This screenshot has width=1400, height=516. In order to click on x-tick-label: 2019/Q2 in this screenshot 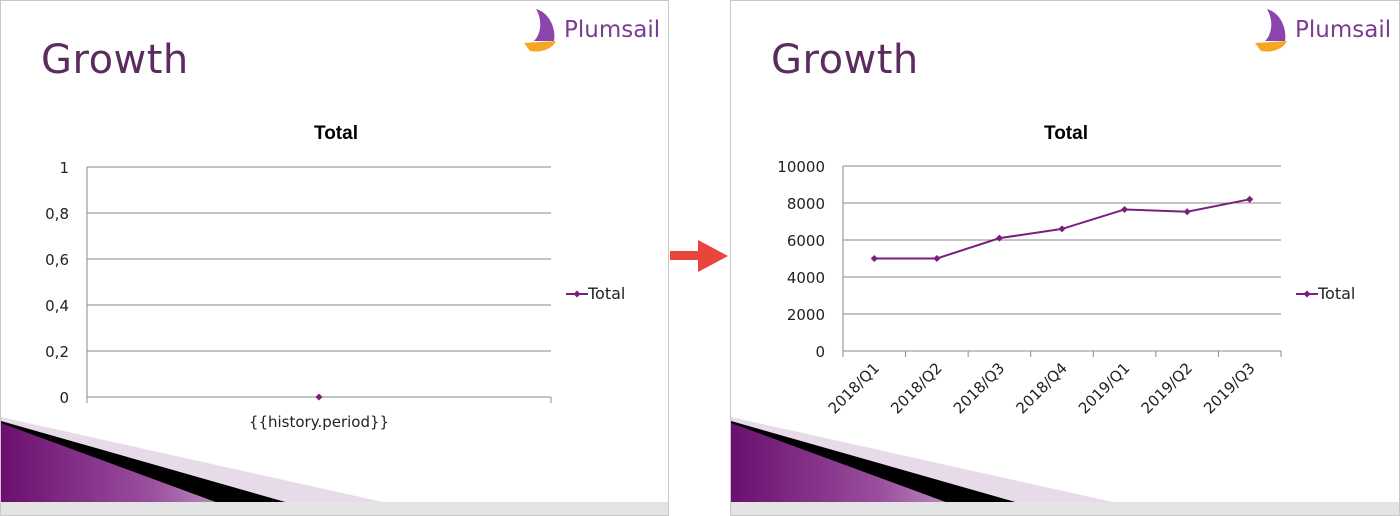, I will do `click(1167, 388)`.